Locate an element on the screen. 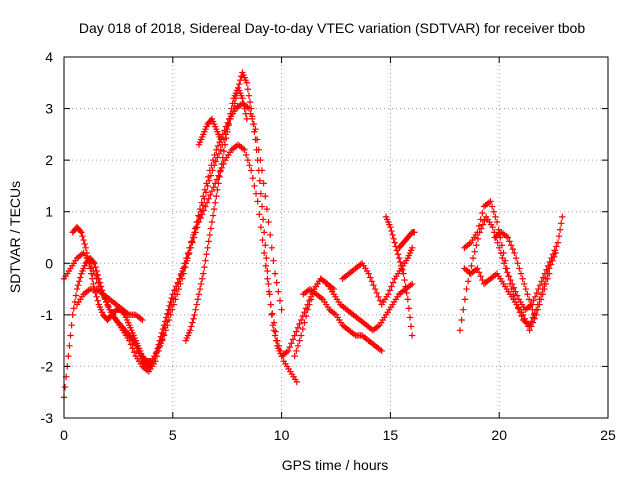  x-tick-label: 10 is located at coordinates (282, 435).